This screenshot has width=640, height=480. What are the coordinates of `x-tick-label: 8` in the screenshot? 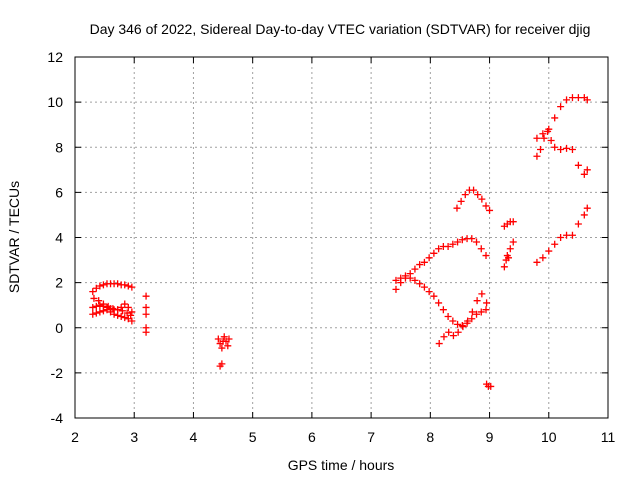 It's located at (430, 437).